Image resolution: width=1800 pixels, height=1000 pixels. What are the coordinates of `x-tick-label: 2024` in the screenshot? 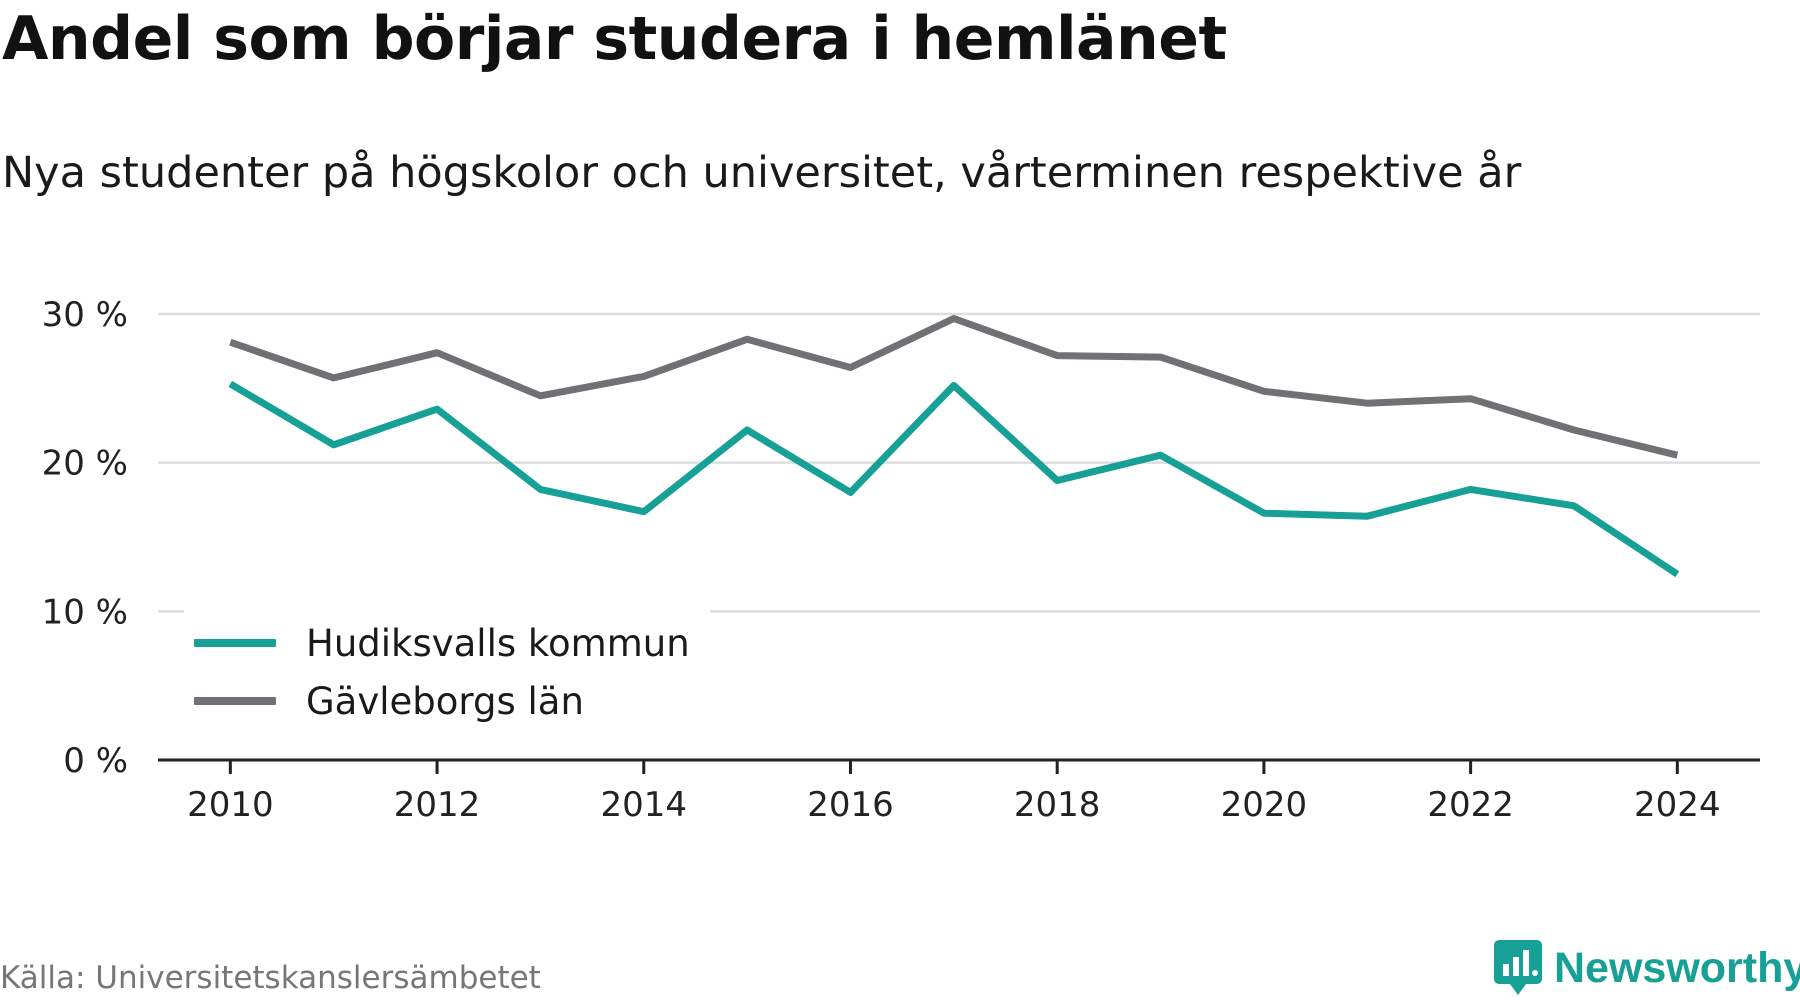 It's located at (1677, 805).